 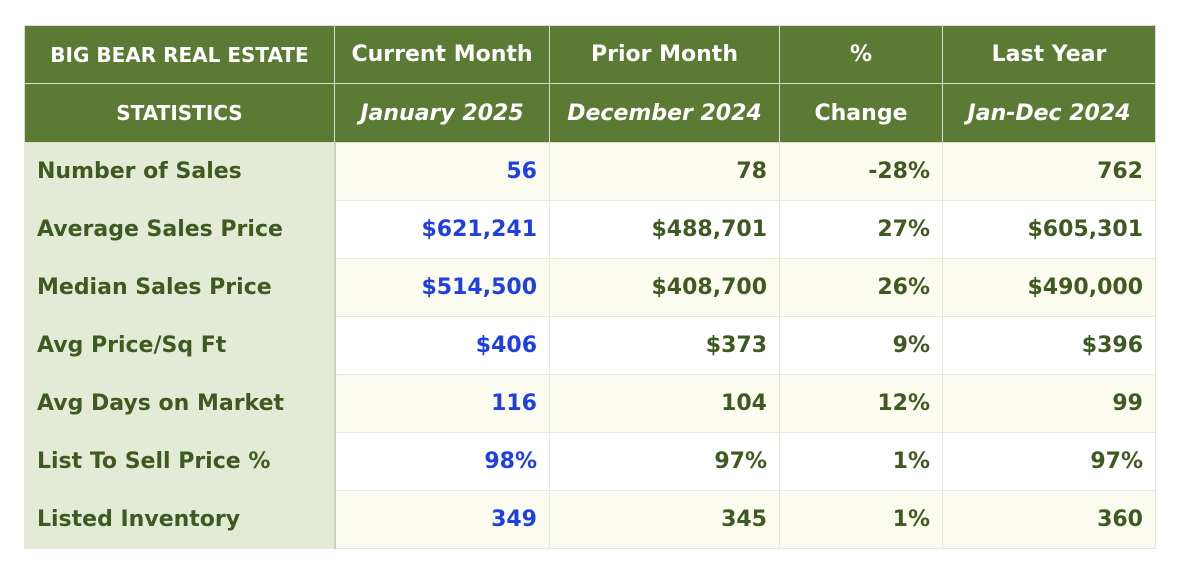 I want to click on percent-change-value: -28%, so click(x=861, y=171).